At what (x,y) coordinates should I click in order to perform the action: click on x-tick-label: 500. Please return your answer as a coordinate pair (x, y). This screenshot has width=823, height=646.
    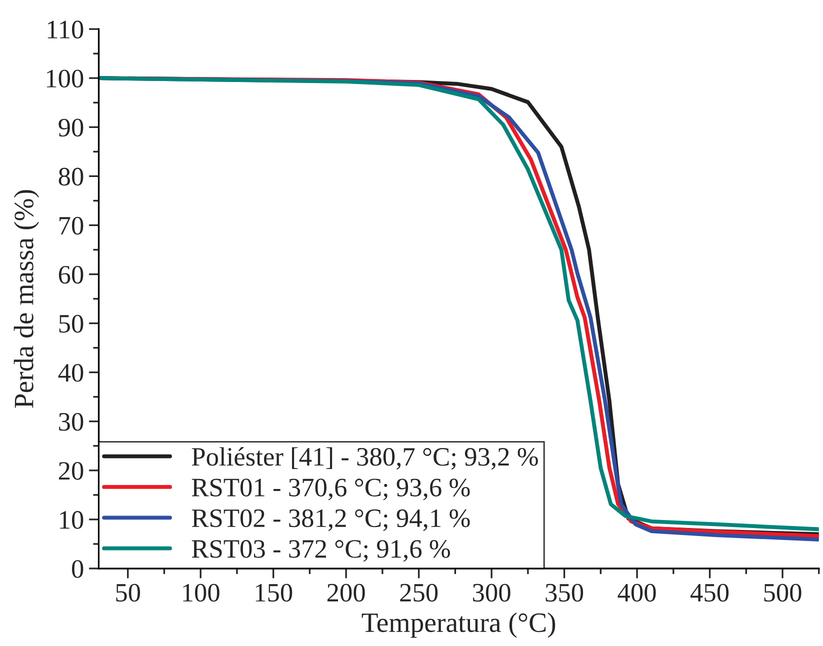
    Looking at the image, I should click on (783, 593).